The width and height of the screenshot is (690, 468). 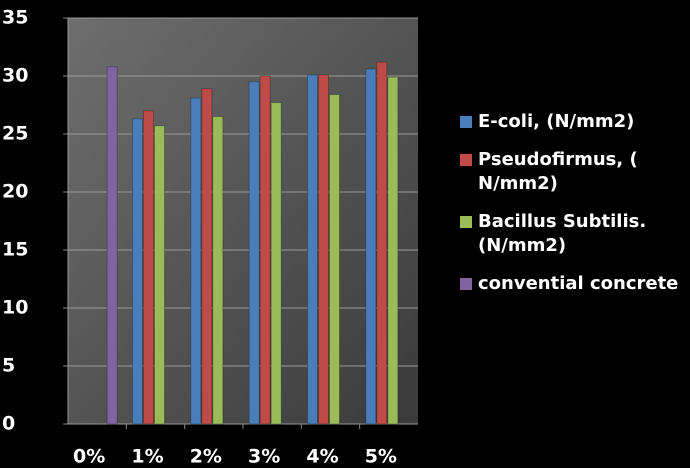 I want to click on y-tick-label: 20, so click(x=15, y=192).